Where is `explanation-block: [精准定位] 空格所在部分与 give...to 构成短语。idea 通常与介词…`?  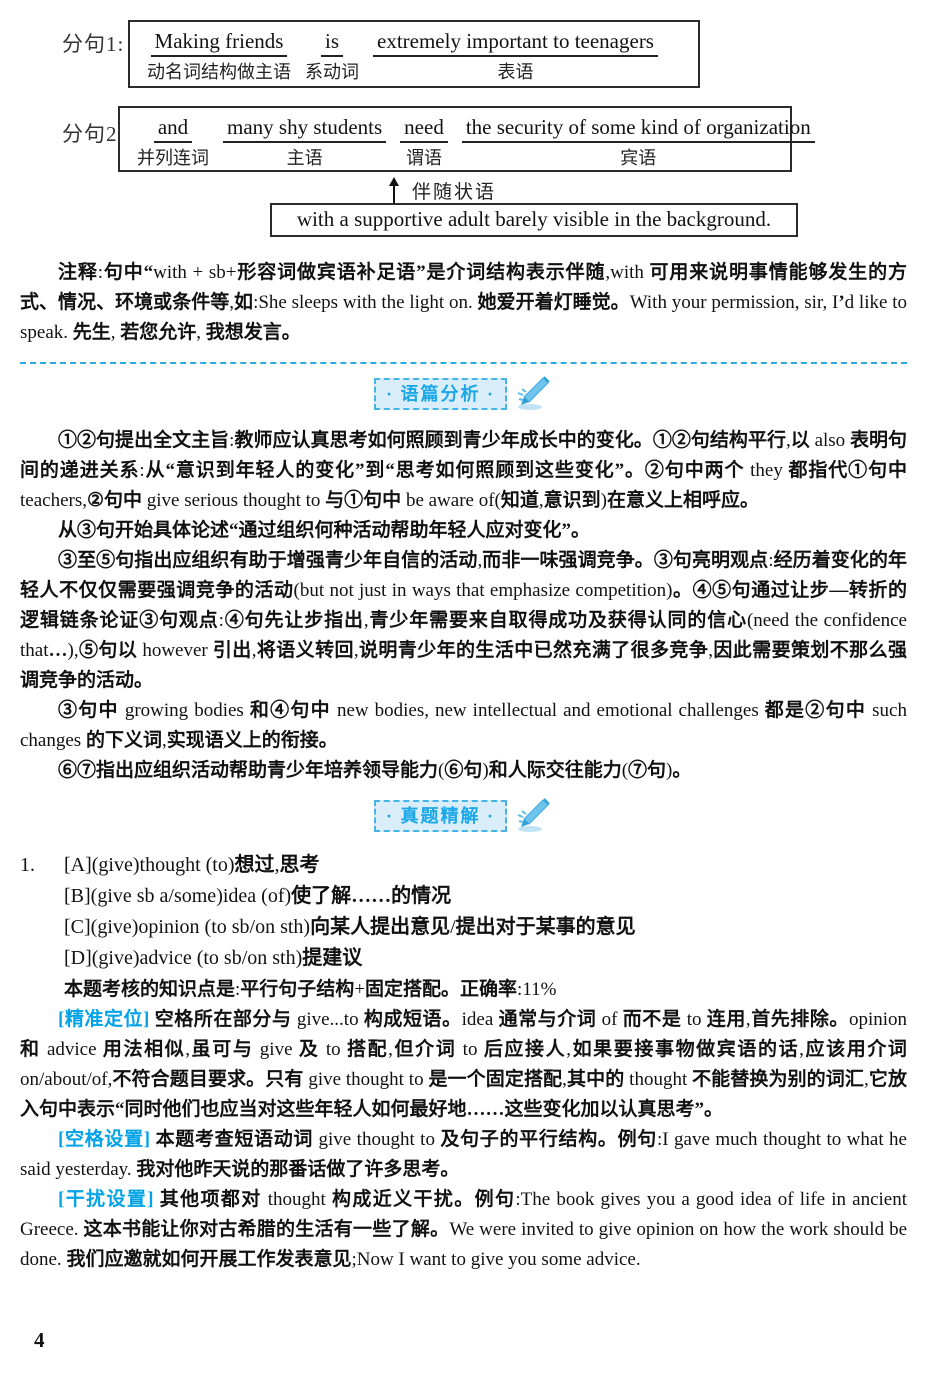
explanation-block: [精准定位] 空格所在部分与 give...to 构成短语。idea 通常与介词… is located at coordinates (463, 1065).